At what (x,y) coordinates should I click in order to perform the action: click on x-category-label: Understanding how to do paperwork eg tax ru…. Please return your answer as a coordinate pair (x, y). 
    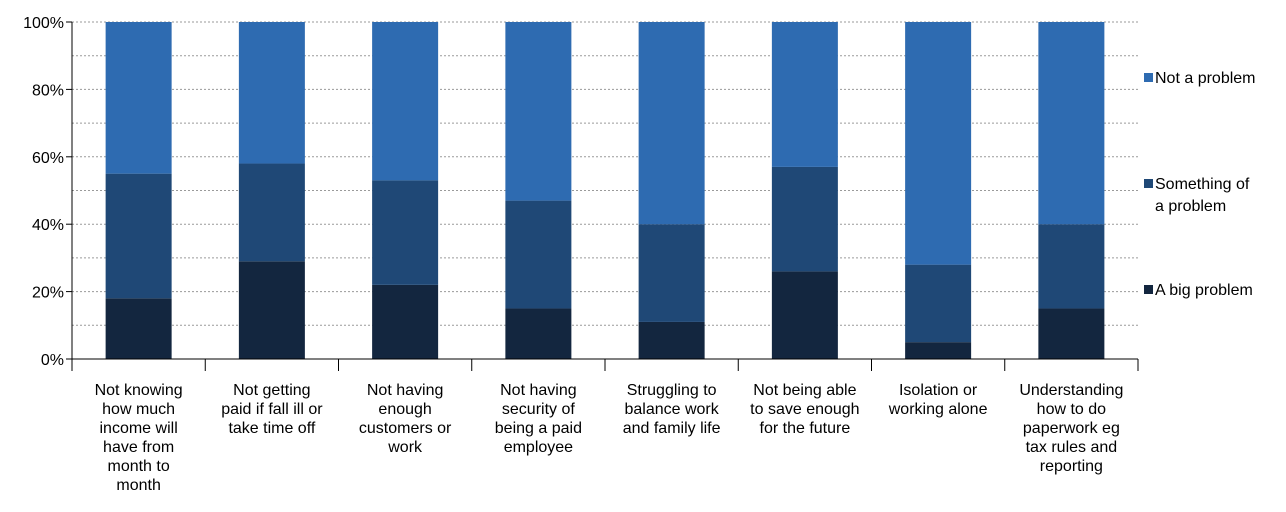
    Looking at the image, I should click on (1071, 428).